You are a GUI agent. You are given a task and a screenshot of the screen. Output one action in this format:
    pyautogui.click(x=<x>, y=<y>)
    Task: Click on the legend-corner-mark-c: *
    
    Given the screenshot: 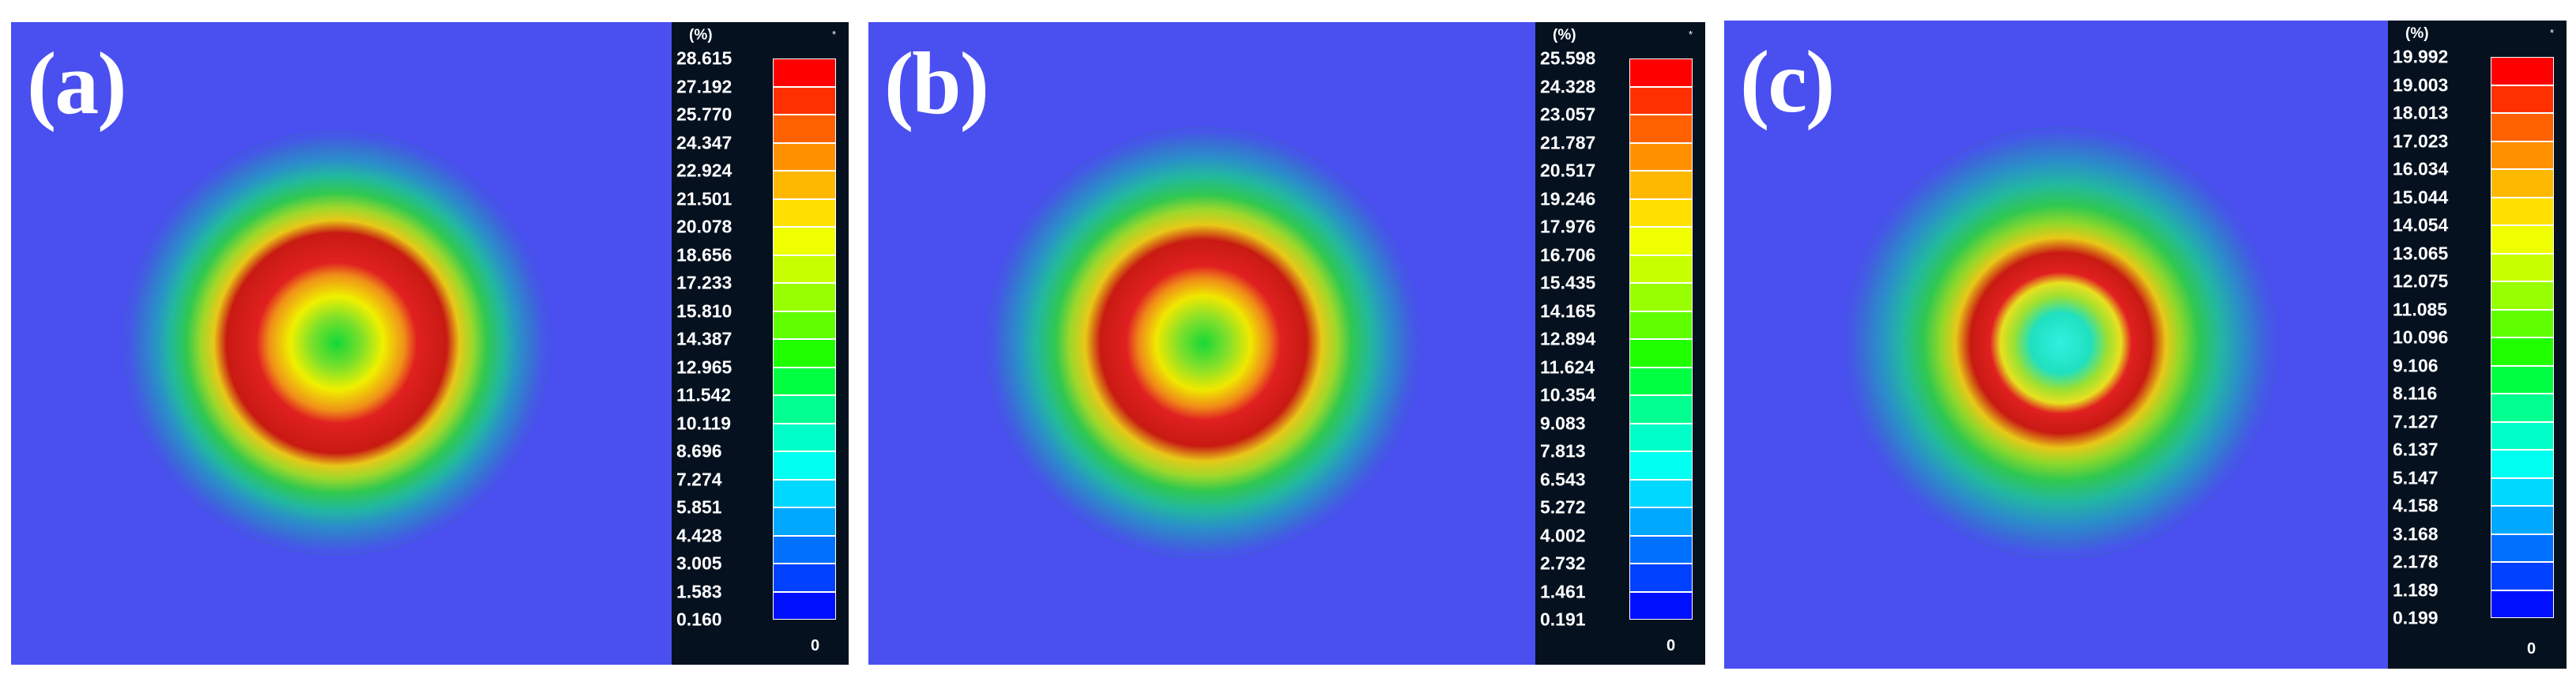 What is the action you would take?
    pyautogui.click(x=2551, y=33)
    